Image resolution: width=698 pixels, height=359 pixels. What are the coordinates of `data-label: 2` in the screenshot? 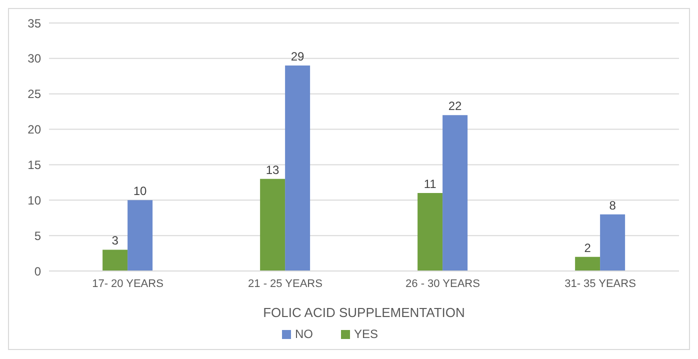 It's located at (588, 247).